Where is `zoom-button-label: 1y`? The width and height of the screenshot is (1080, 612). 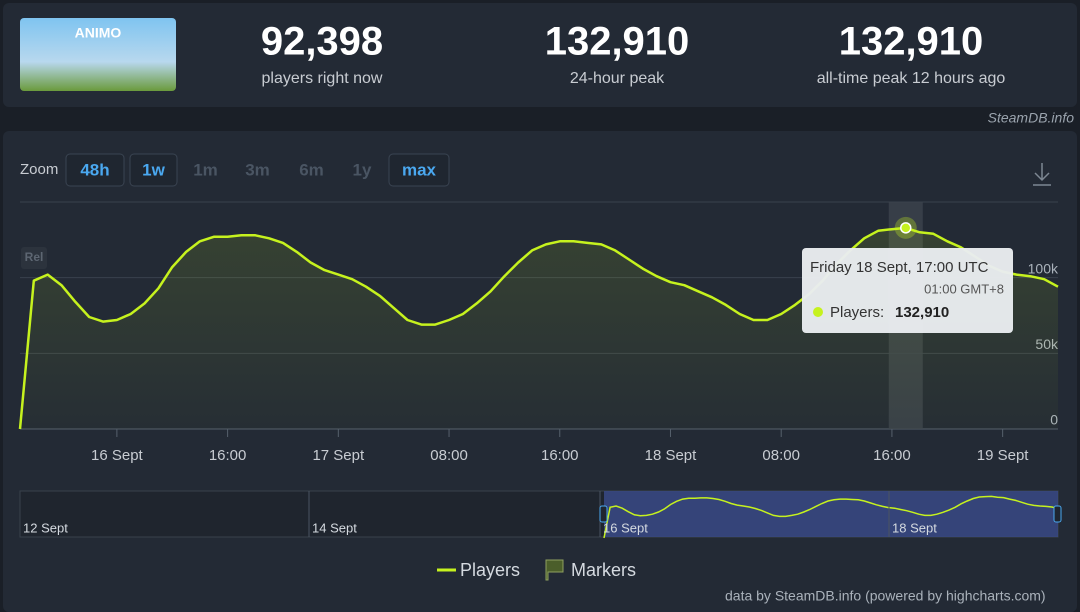
zoom-button-label: 1y is located at coordinates (362, 169).